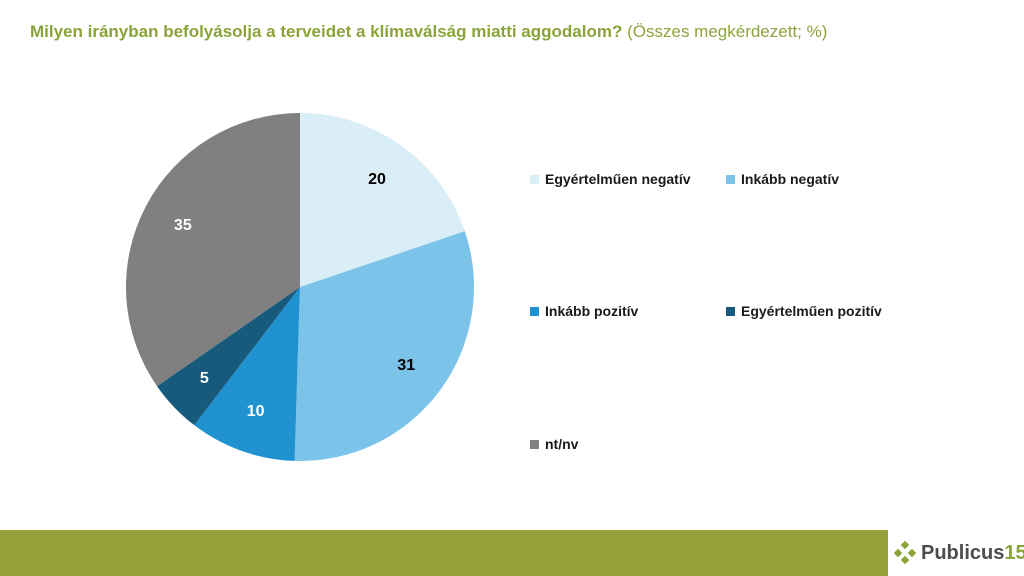  I want to click on publicus-logo: Publicus15, so click(958, 553).